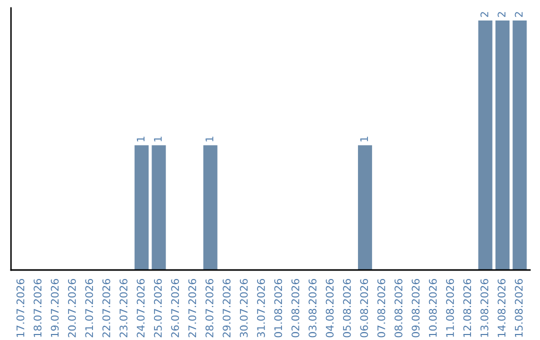 The image size is (540, 340). I want to click on x-tick-label: 01.08.2026, so click(278, 308).